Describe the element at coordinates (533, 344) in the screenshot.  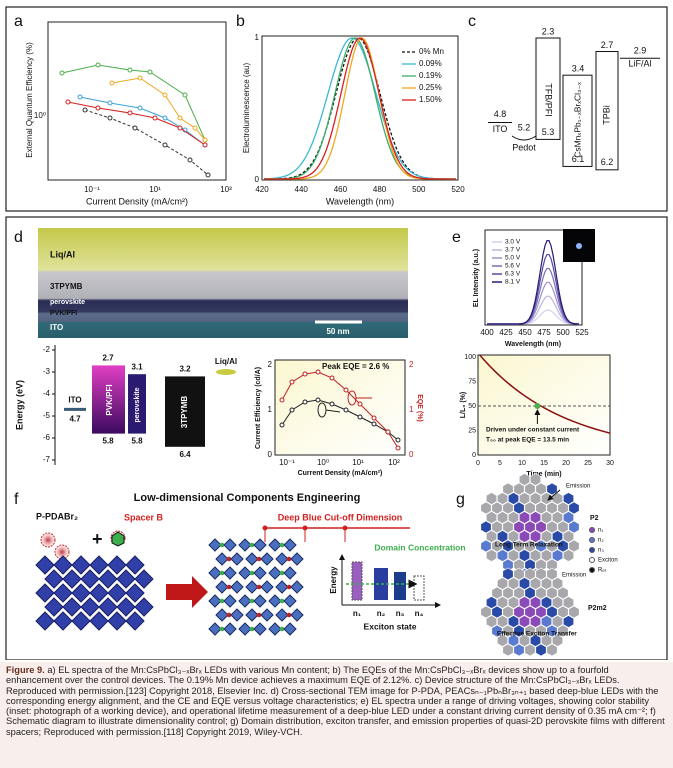
I see `axis-title: Wavelength (nm)` at that location.